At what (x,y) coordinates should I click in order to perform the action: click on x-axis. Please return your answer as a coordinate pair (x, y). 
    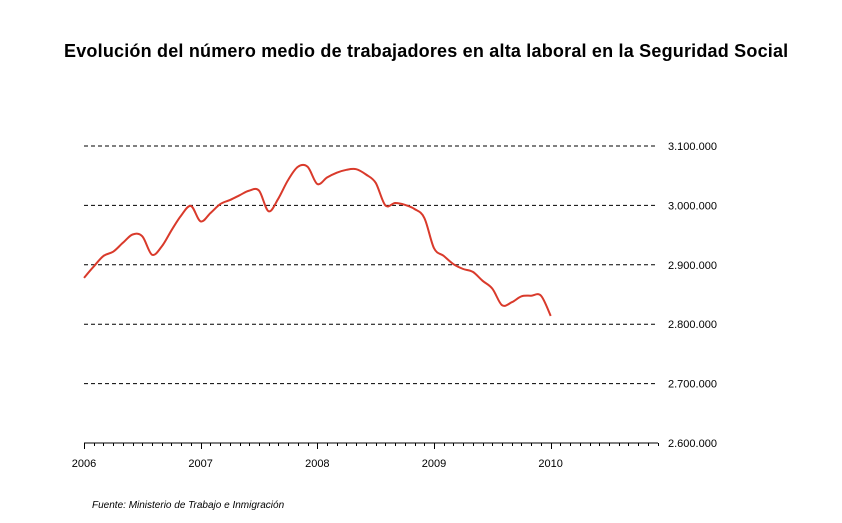
    Looking at the image, I should click on (371, 445).